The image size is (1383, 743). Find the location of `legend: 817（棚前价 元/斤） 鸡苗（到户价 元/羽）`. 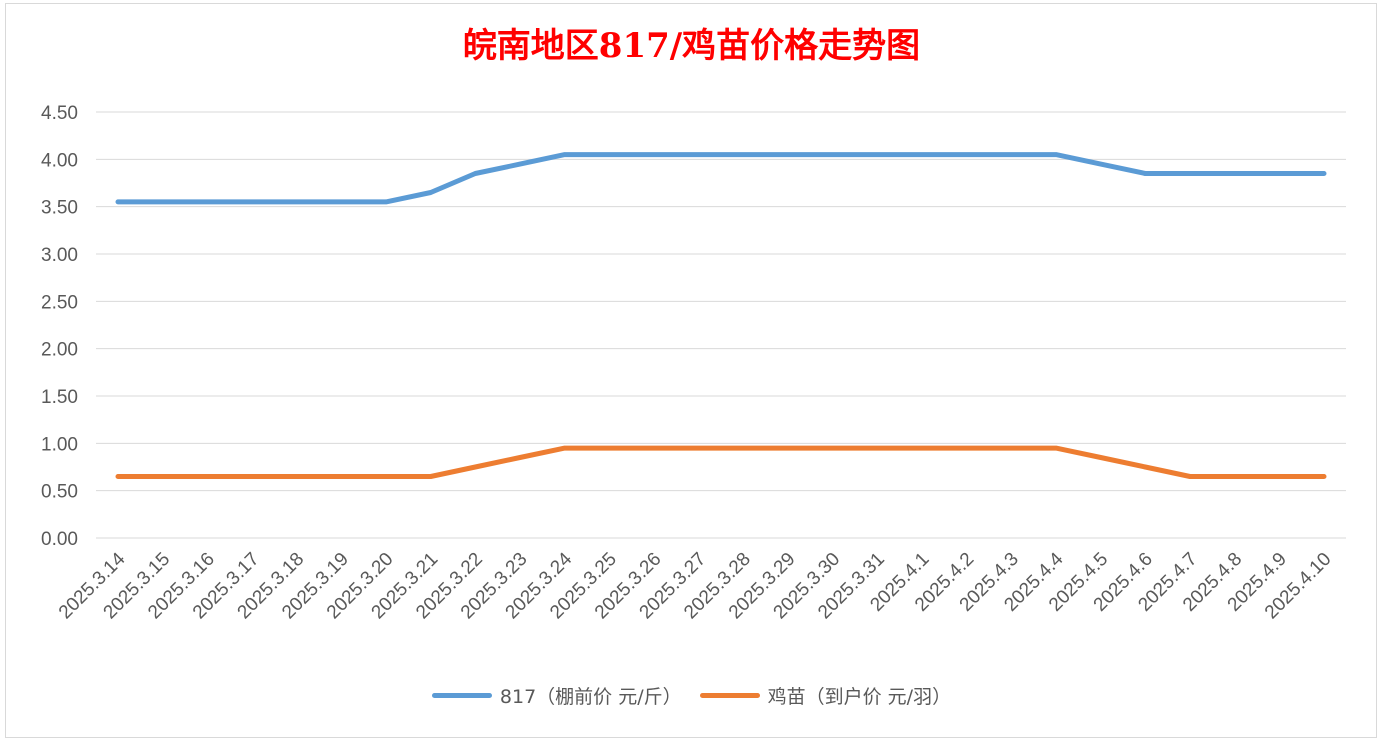

legend: 817（棚前价 元/斤） 鸡苗（到户价 元/羽） is located at coordinates (691, 695).